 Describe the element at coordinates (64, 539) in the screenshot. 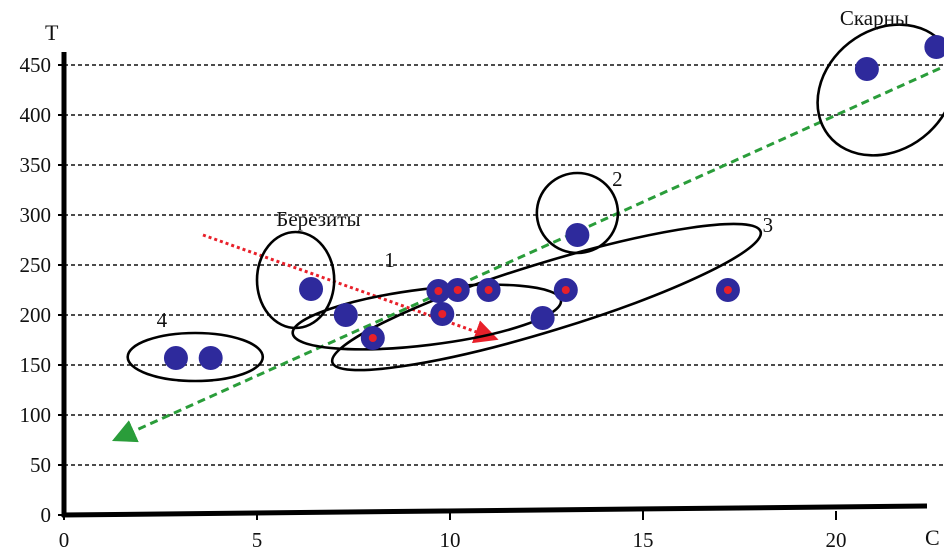

I see `x-tick-label-0: 0` at that location.